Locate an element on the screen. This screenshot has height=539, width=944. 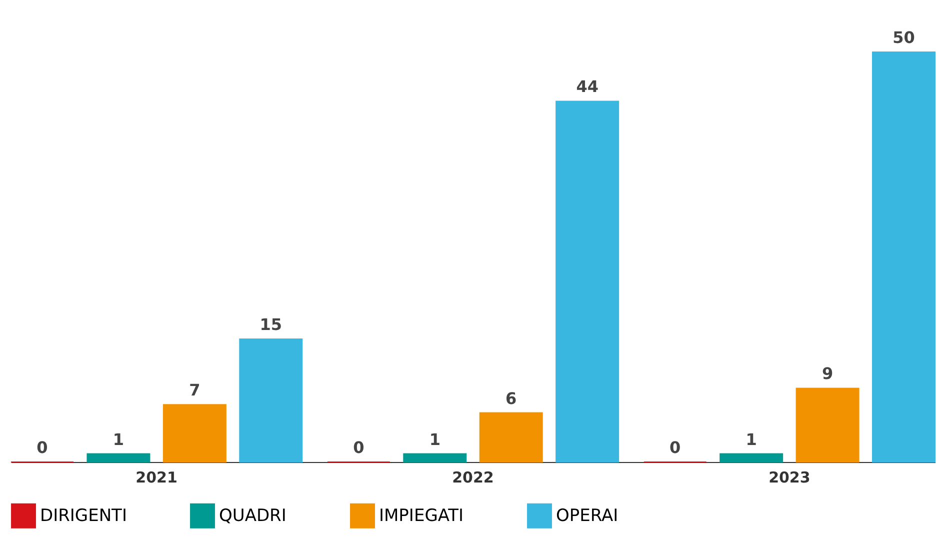
x-tick-label: 2021 is located at coordinates (157, 477).